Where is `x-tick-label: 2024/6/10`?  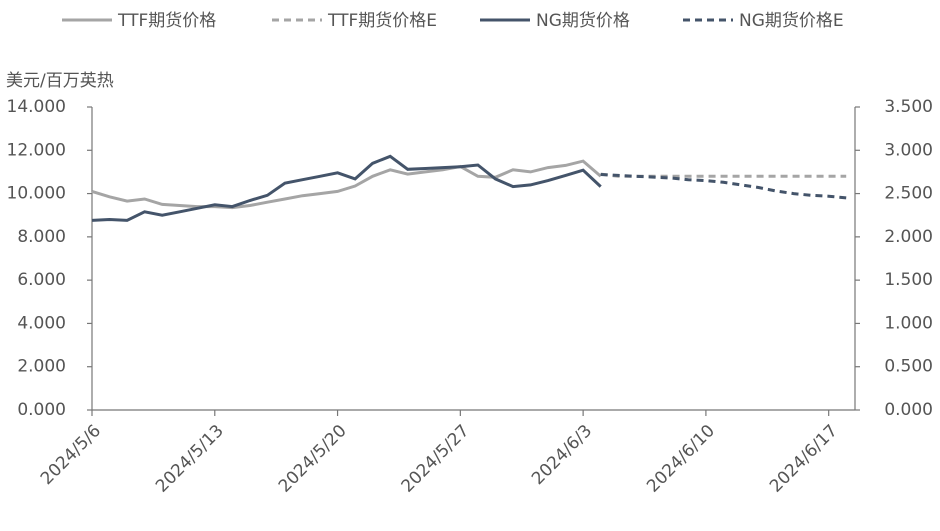
x-tick-label: 2024/6/10 is located at coordinates (681, 459).